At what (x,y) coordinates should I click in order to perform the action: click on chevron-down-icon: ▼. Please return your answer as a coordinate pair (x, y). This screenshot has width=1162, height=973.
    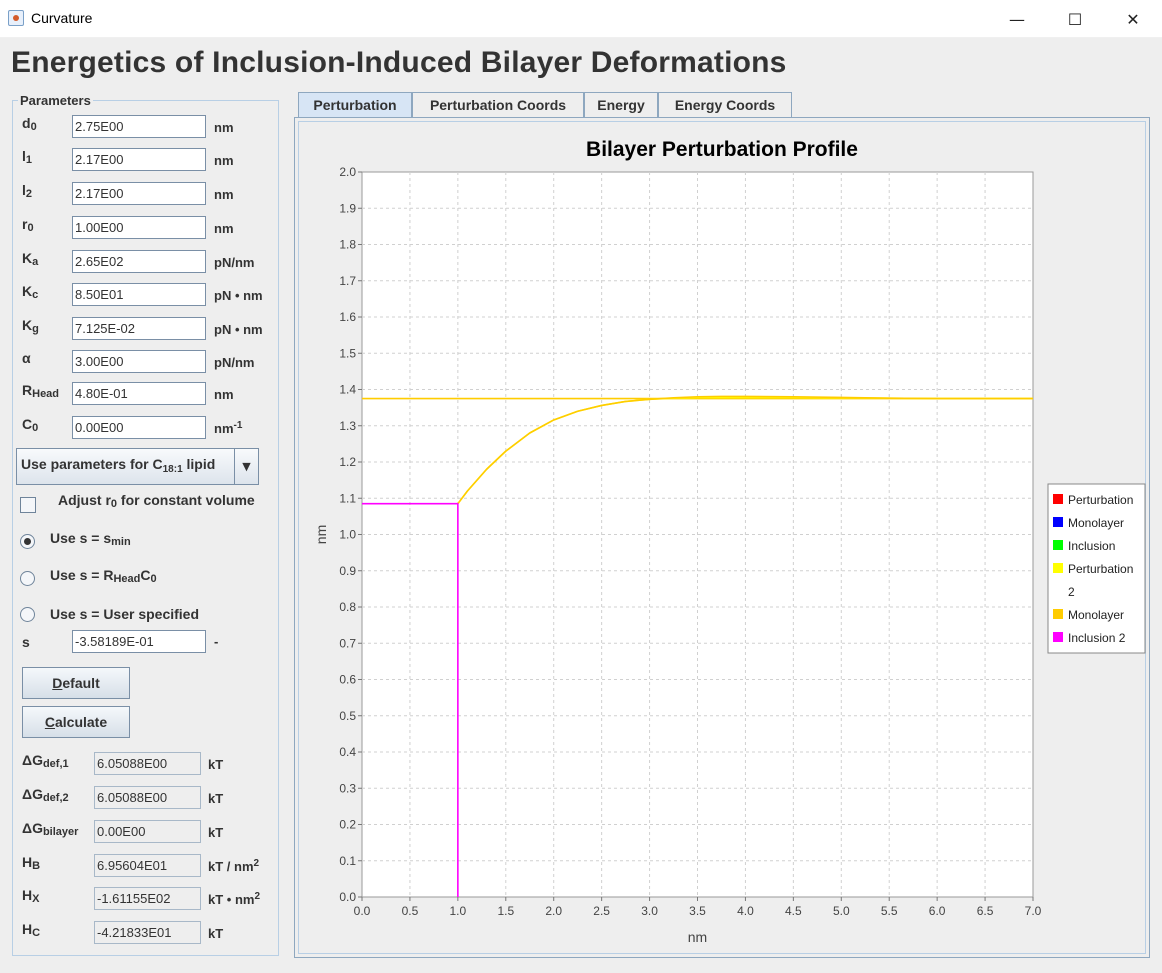
    Looking at the image, I should click on (246, 466).